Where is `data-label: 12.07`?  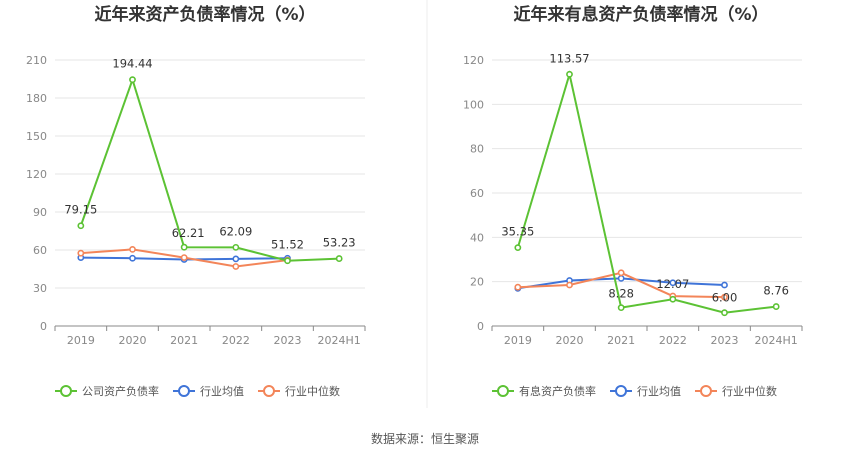
data-label: 12.07 is located at coordinates (672, 284).